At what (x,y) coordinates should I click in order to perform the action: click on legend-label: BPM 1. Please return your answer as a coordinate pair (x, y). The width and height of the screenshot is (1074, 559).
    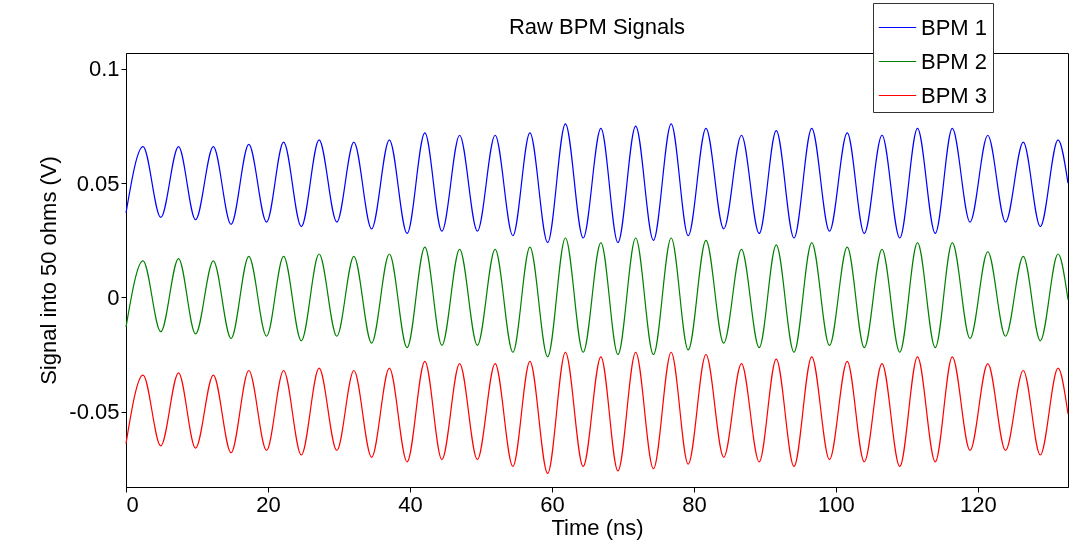
    Looking at the image, I should click on (954, 27).